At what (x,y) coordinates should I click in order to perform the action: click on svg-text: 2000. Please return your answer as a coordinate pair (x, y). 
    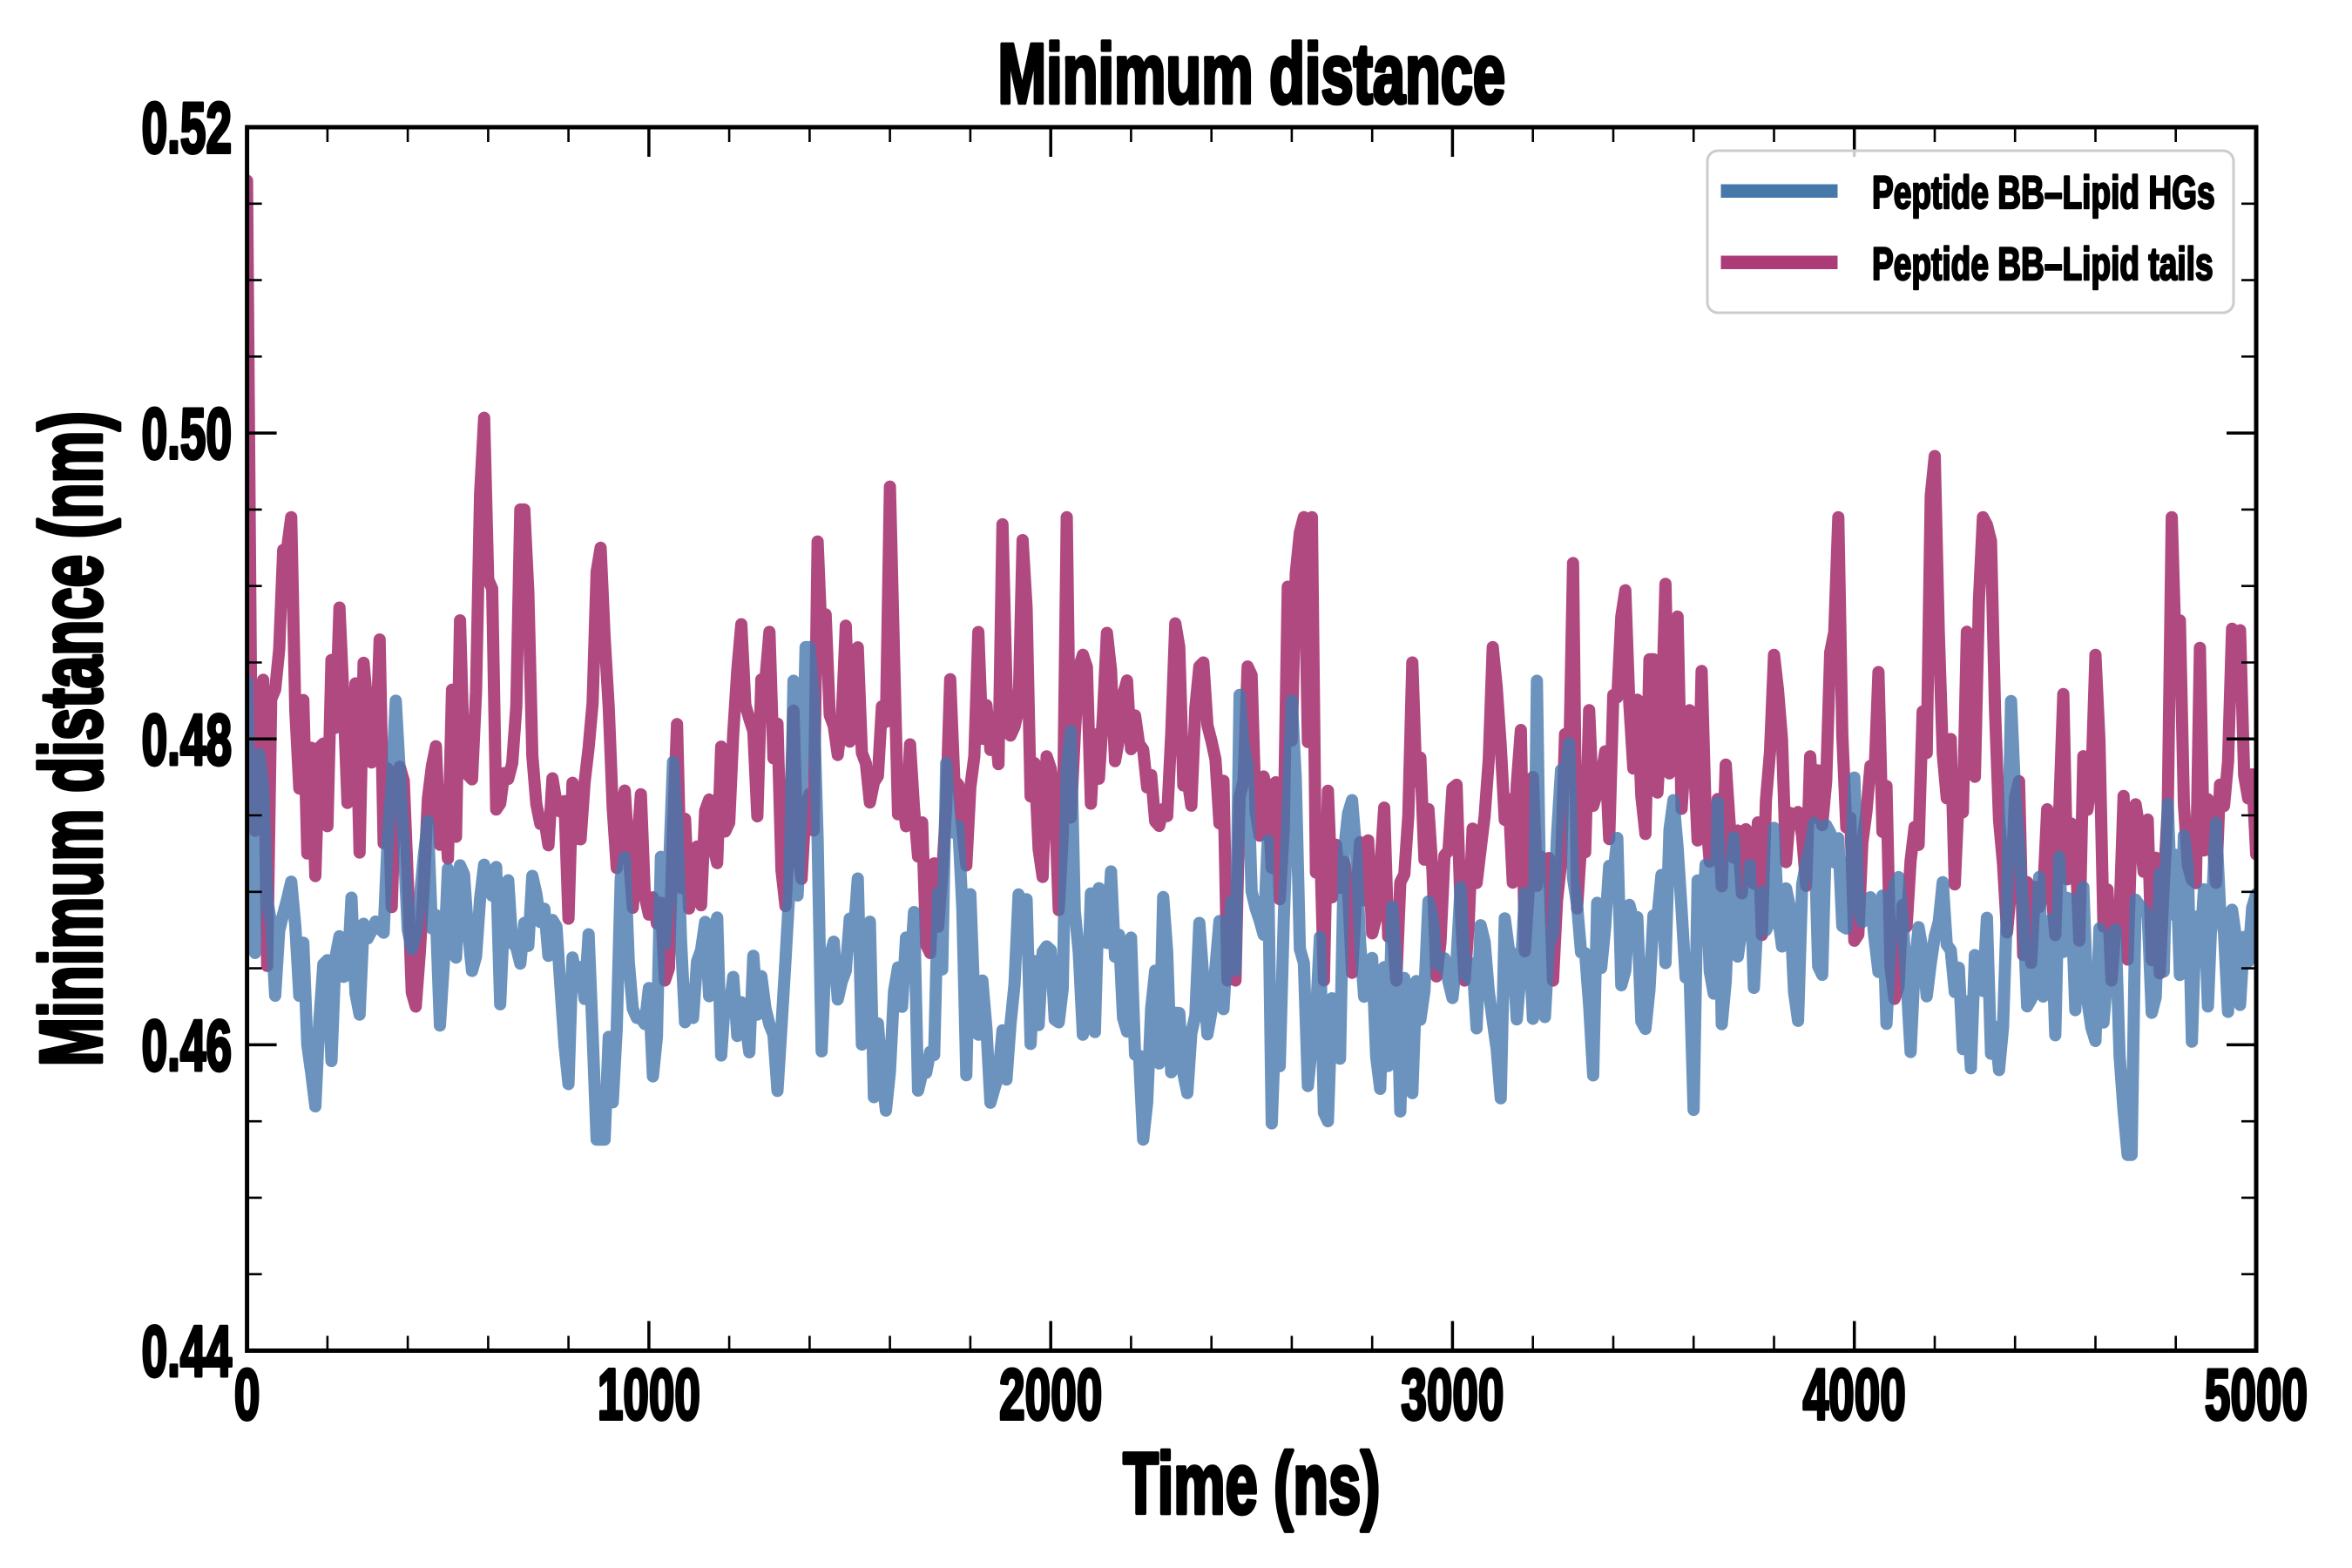
    Looking at the image, I should click on (1050, 1394).